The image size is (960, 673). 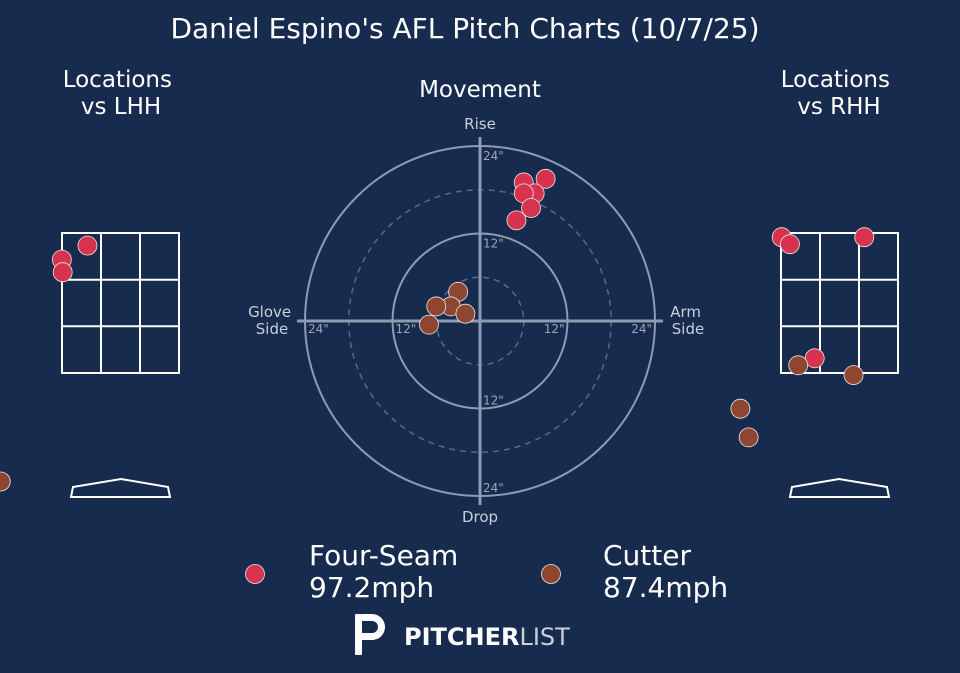 I want to click on ring-label-24-right: 24", so click(x=641, y=329).